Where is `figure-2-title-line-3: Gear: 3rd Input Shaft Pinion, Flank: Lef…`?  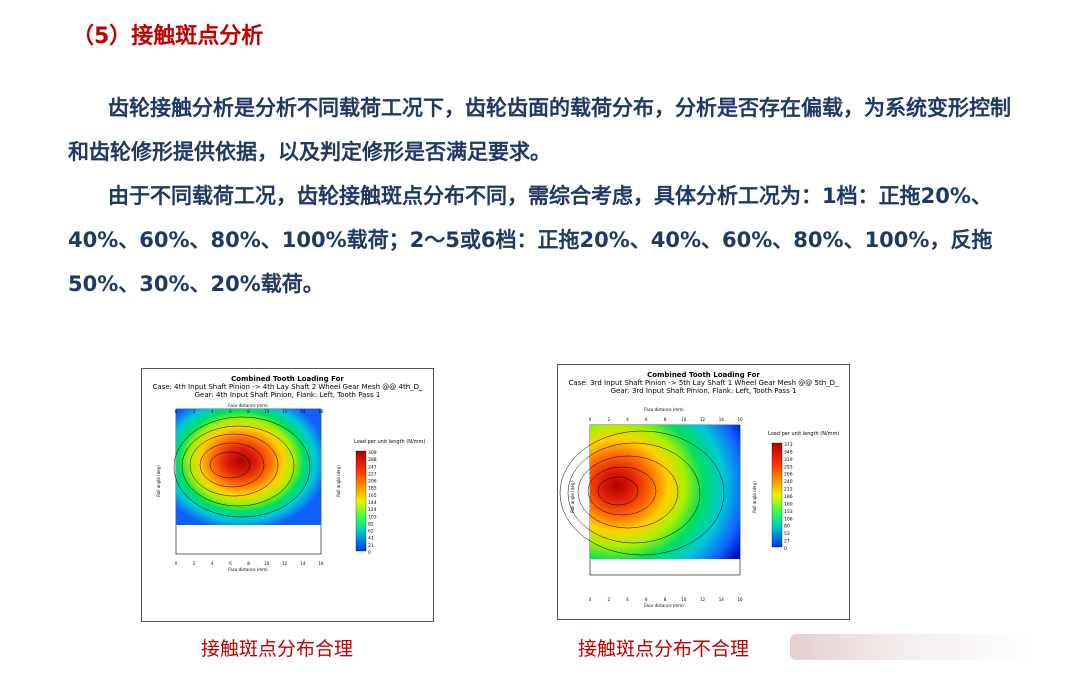 figure-2-title-line-3: Gear: 3rd Input Shaft Pinion, Flank: Lef… is located at coordinates (703, 391).